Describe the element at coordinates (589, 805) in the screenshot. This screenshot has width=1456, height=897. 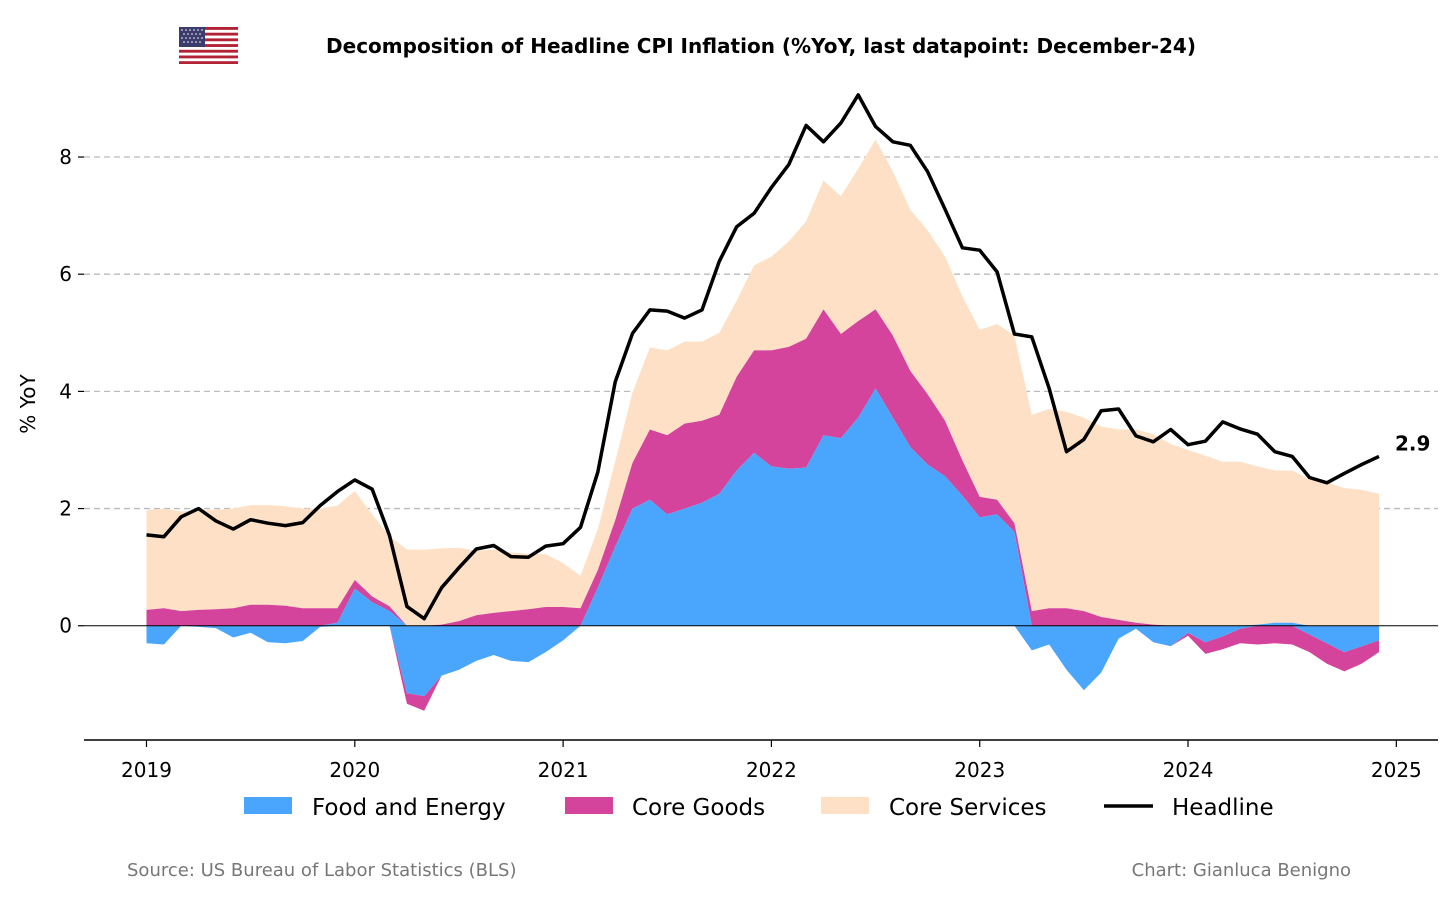
I see `legend-swatch-core-goods` at that location.